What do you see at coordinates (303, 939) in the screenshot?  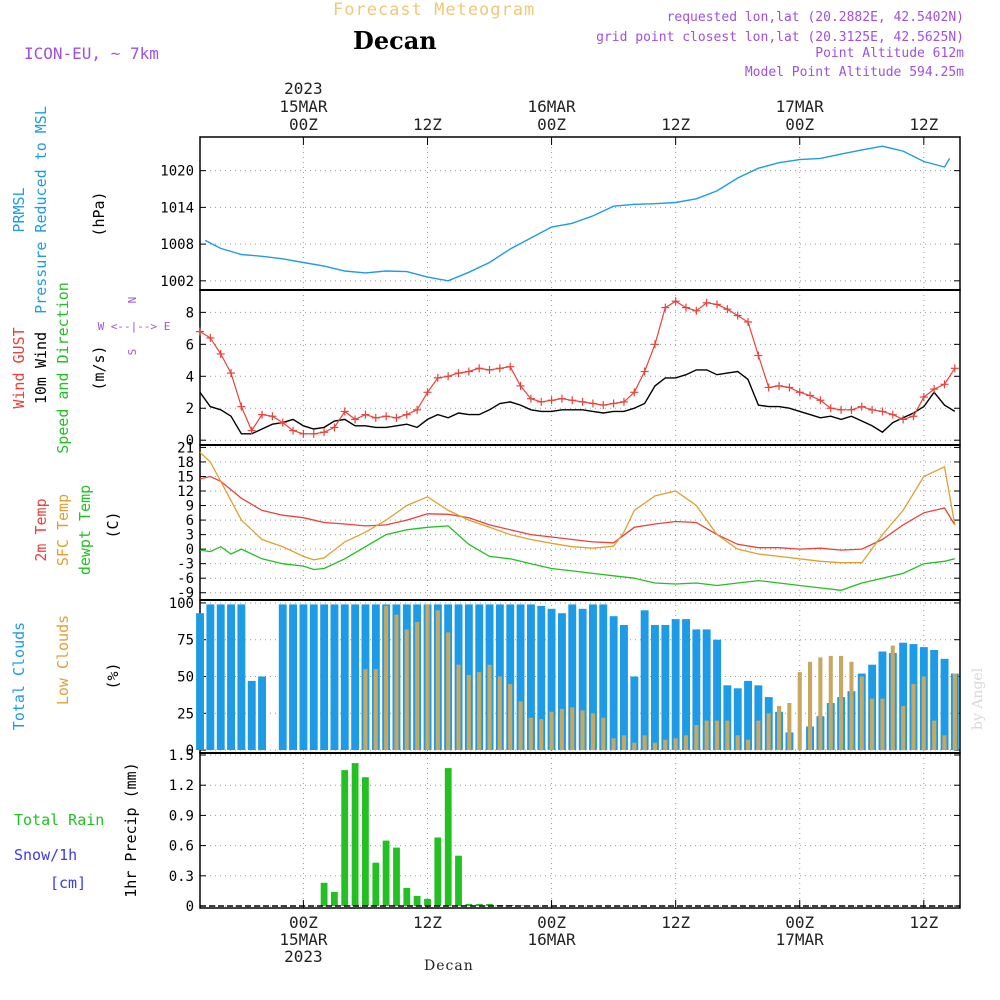 I see `bottom-time-label: 15MAR` at bounding box center [303, 939].